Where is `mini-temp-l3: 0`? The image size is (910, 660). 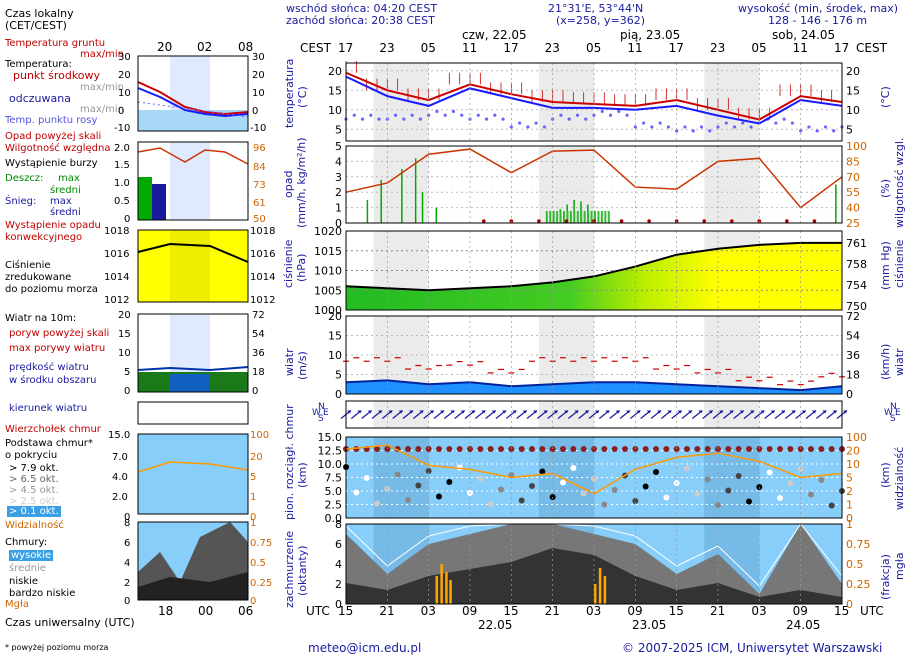 mini-temp-l3: 0 is located at coordinates (121, 111).